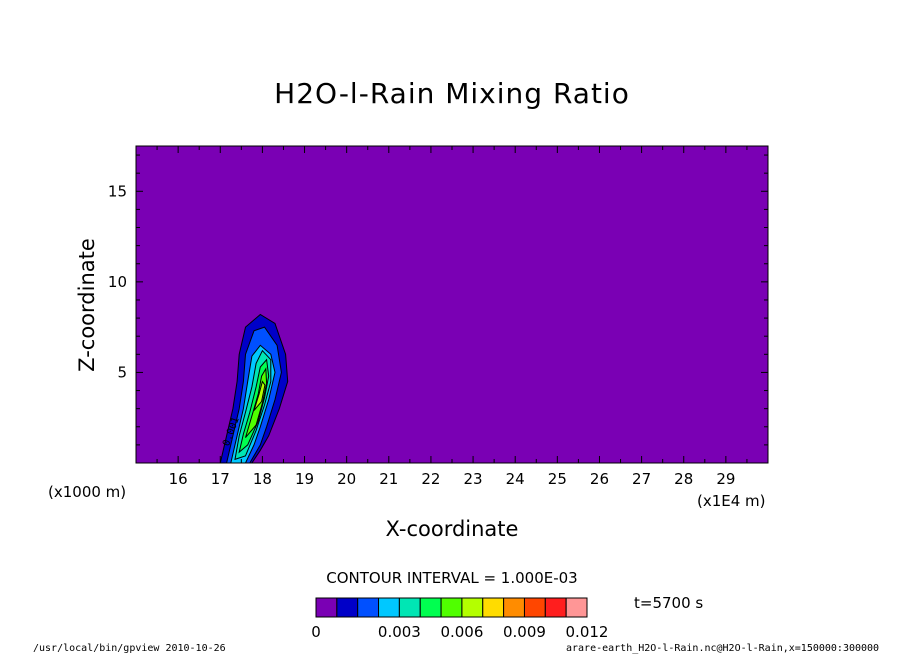  I want to click on colorbar, so click(451, 607).